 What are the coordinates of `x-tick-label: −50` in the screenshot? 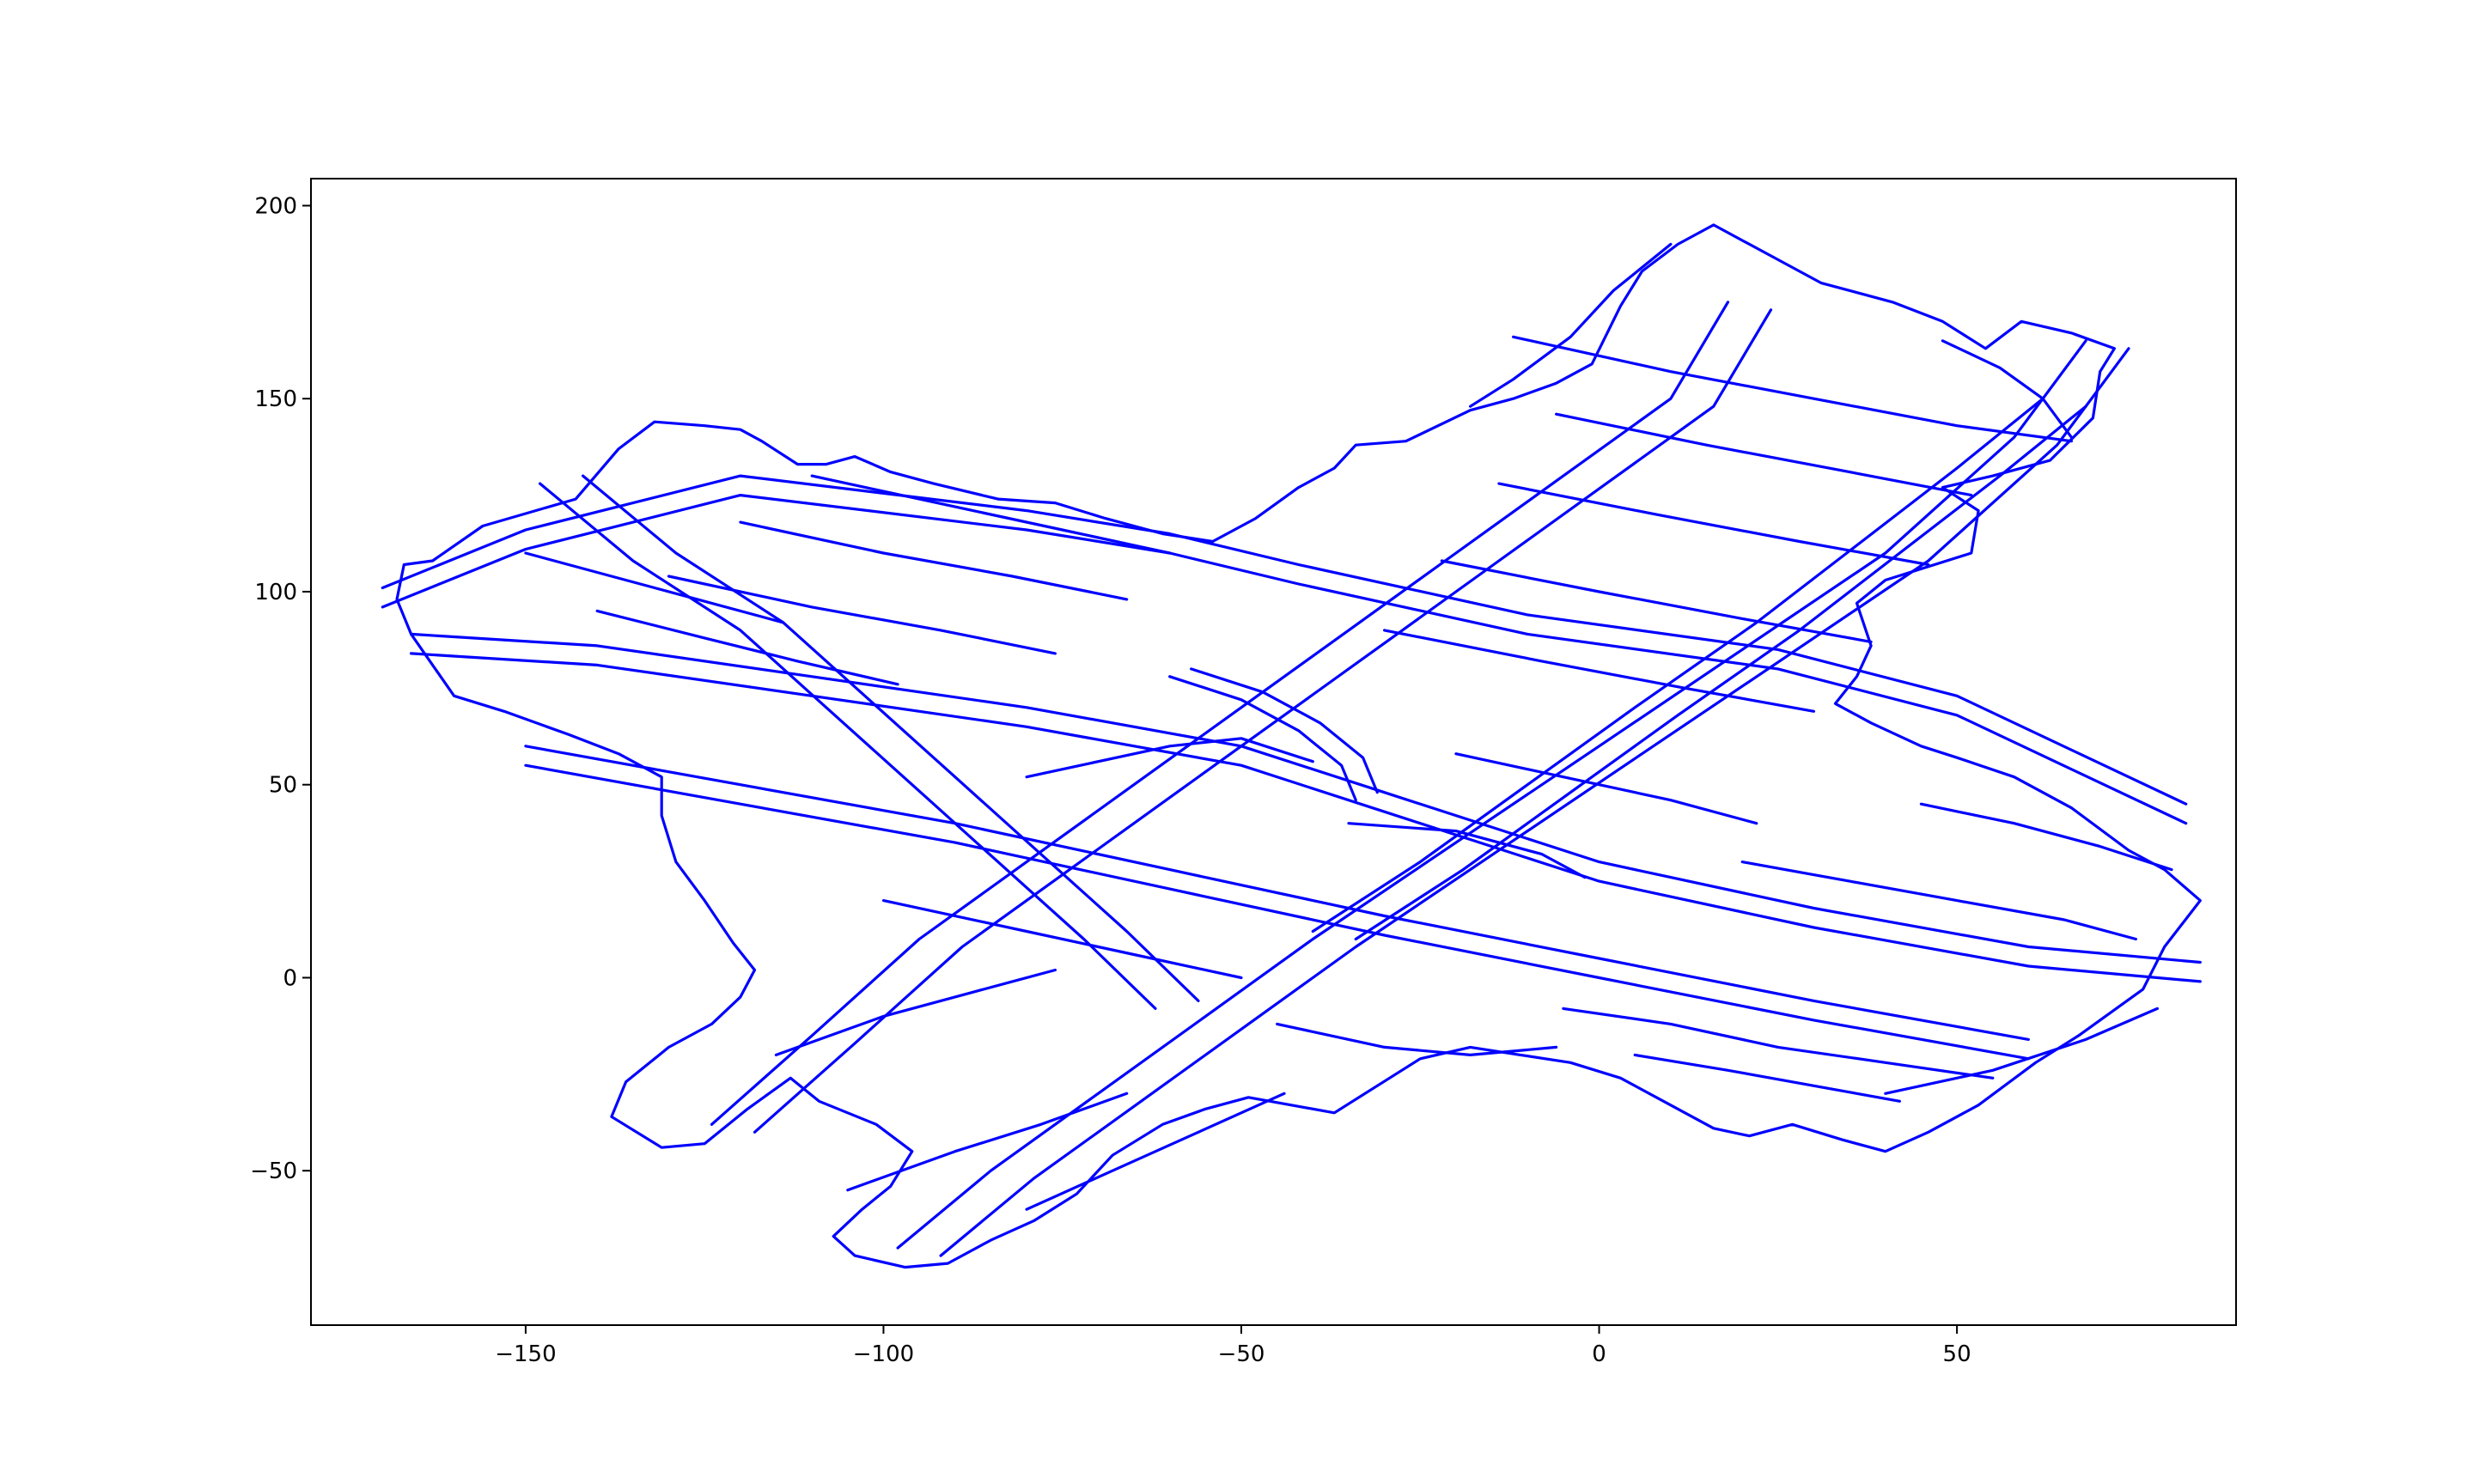 It's located at (1241, 1354).